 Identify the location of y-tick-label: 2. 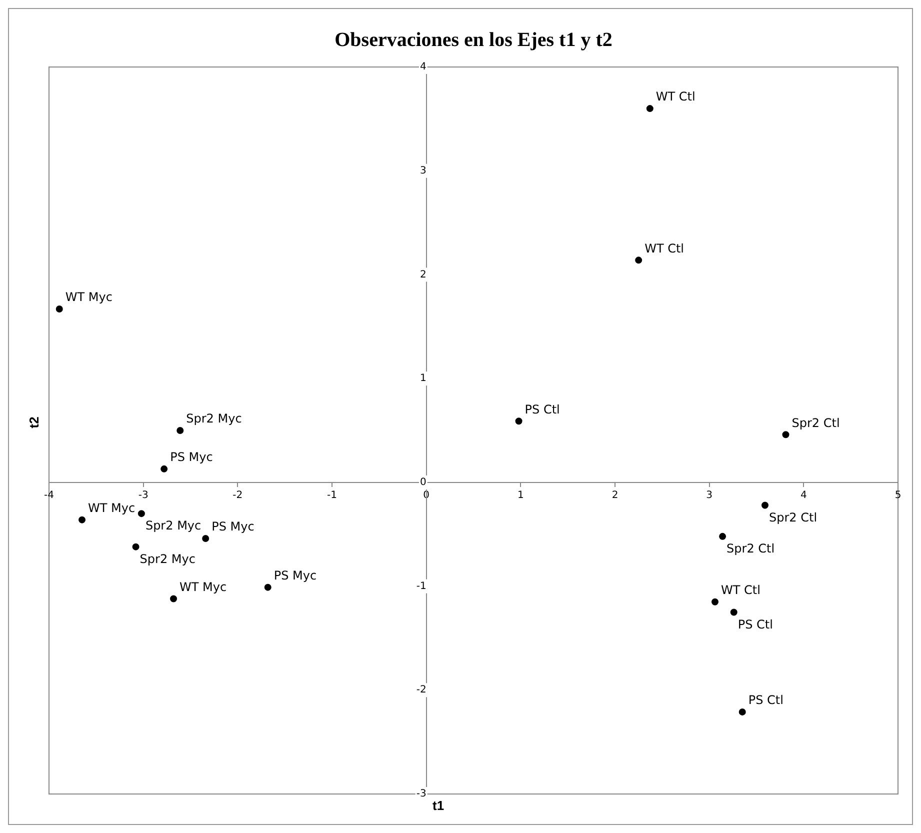
(423, 274).